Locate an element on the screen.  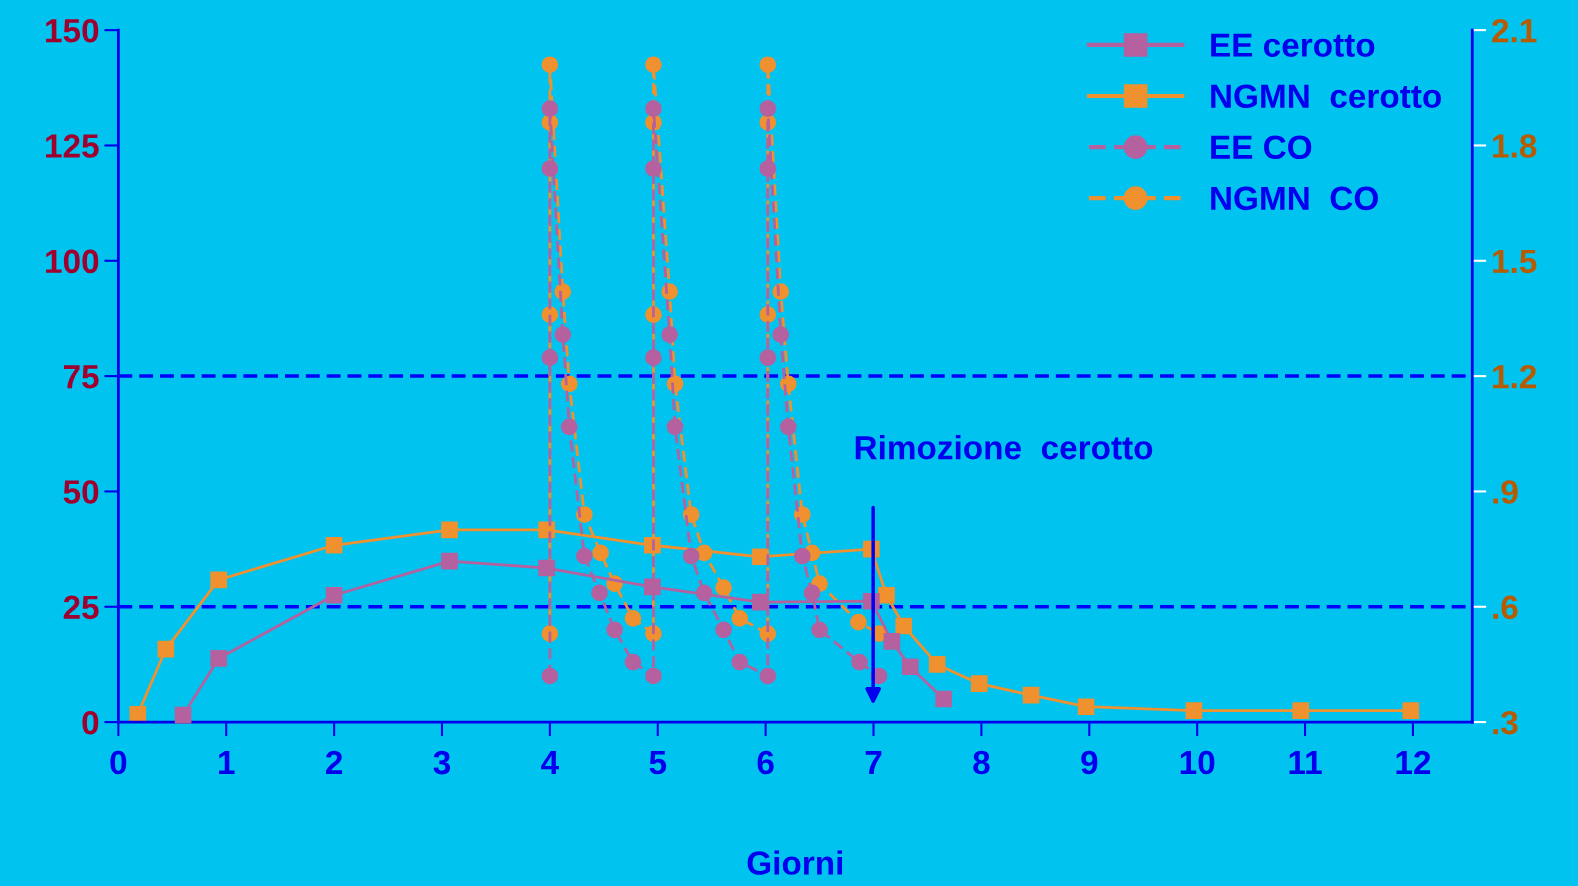
annotation: Rimozione cerotto is located at coordinates (1004, 447).